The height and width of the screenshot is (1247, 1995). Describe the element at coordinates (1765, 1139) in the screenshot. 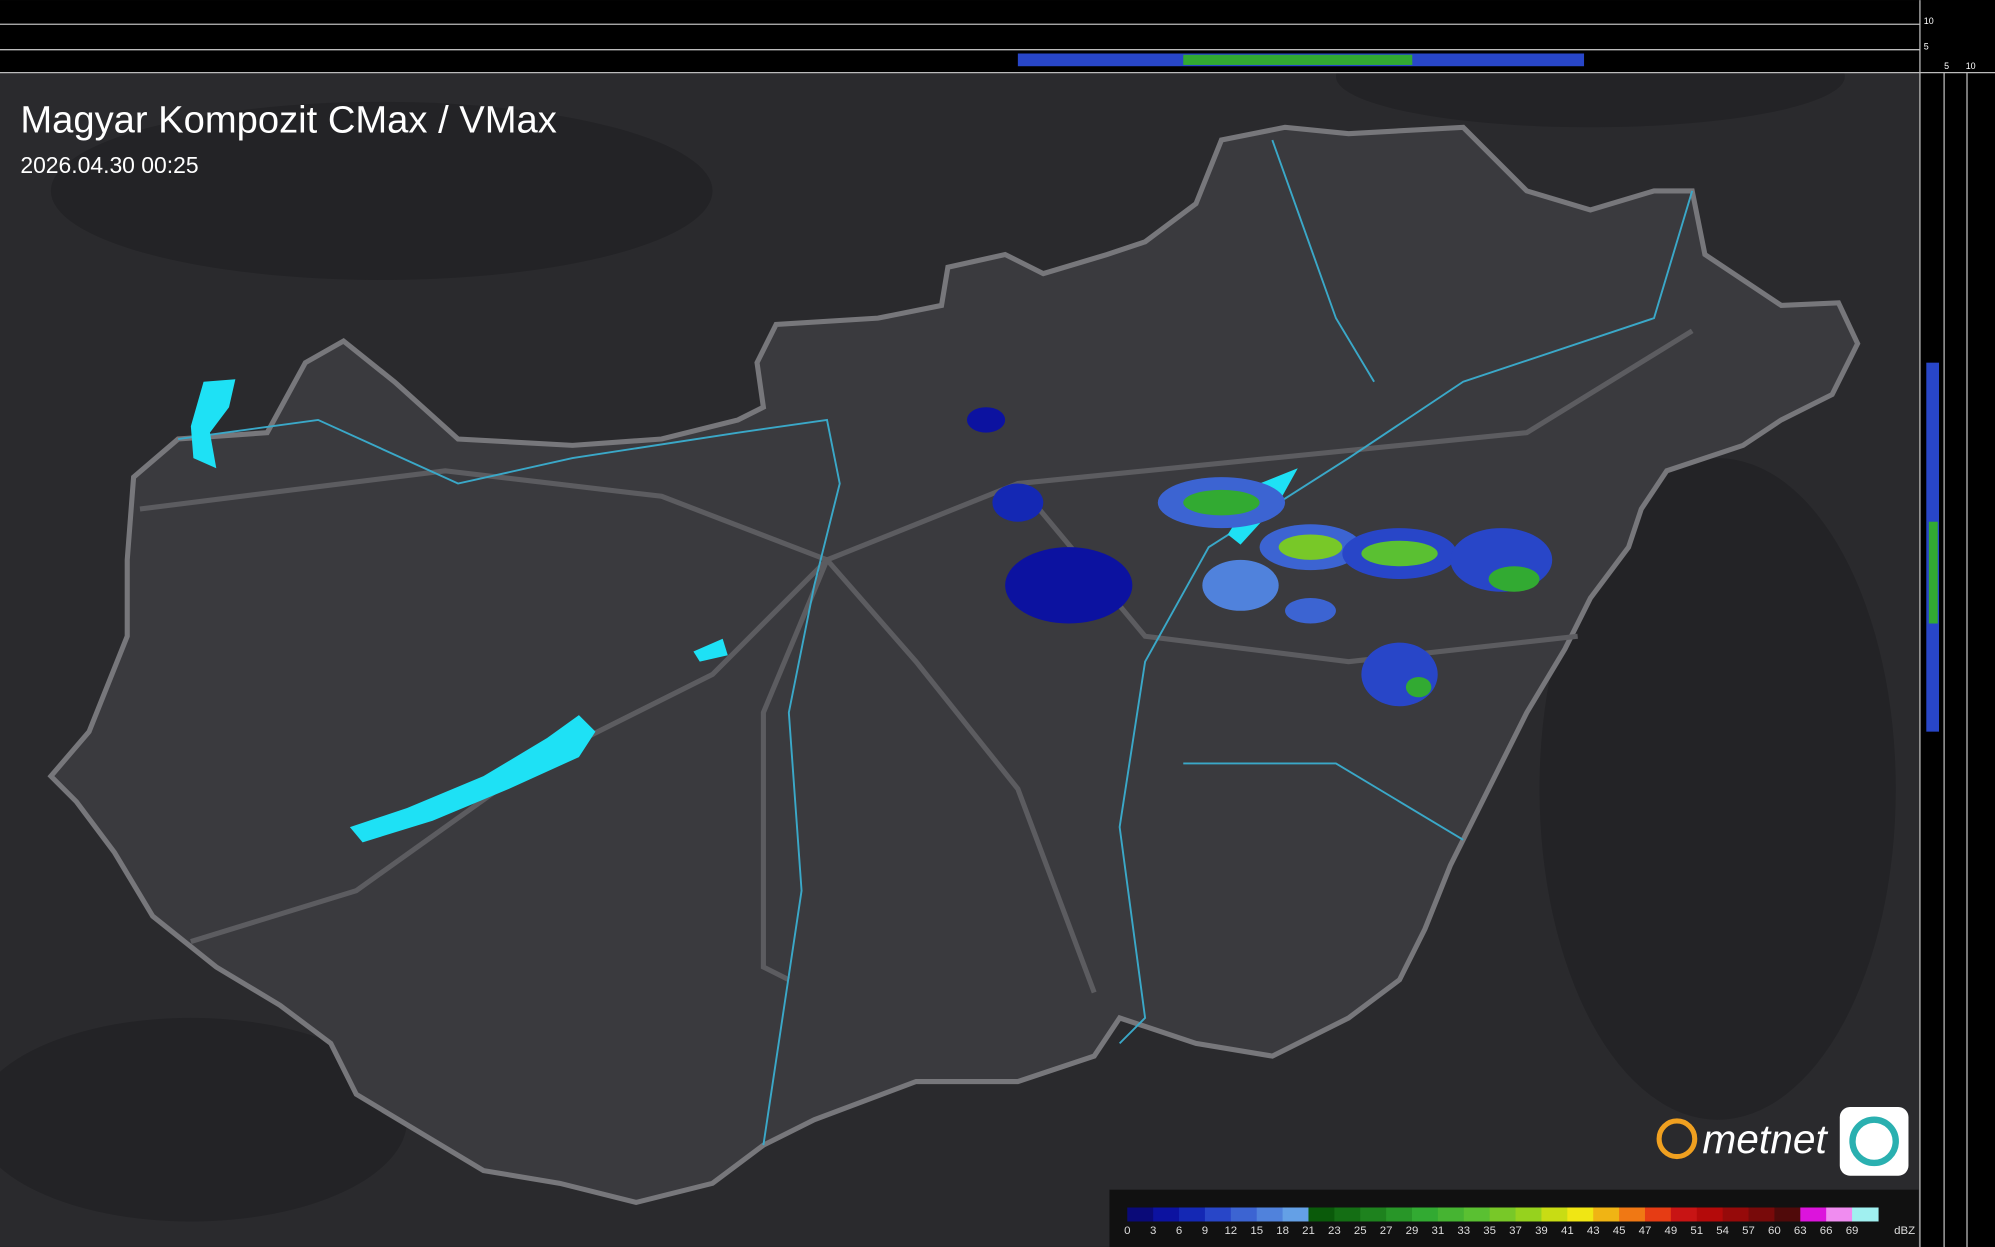

I see `logo-text: metnet` at that location.